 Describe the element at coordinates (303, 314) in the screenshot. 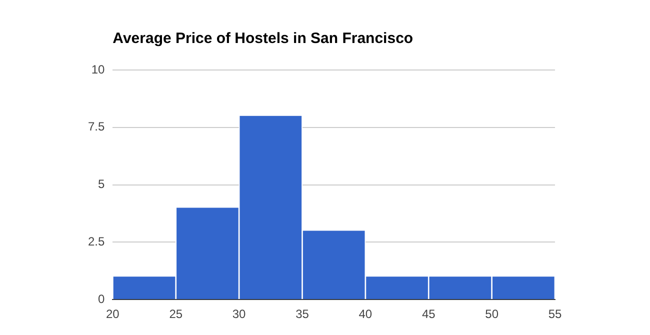

I see `x-tick-label: 35` at that location.